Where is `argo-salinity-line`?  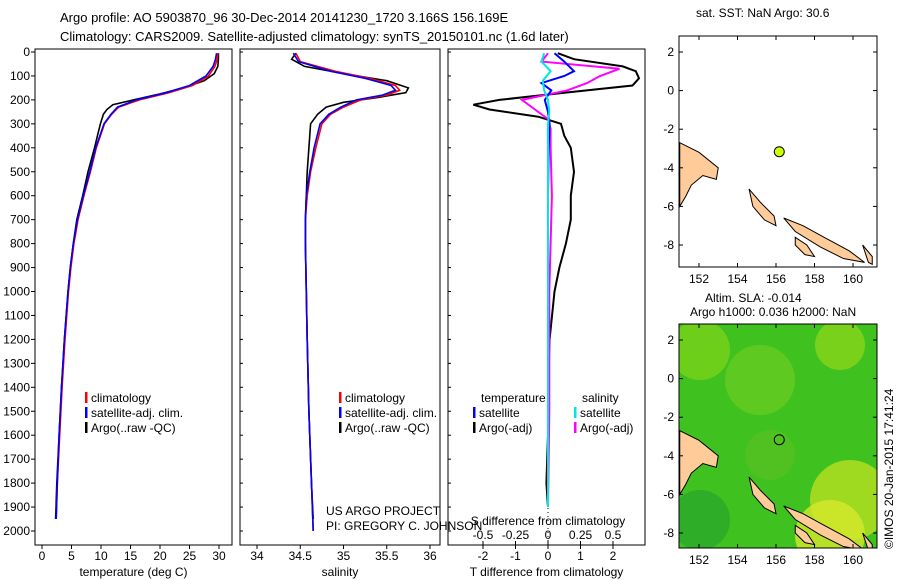
argo-salinity-line is located at coordinates (350, 286).